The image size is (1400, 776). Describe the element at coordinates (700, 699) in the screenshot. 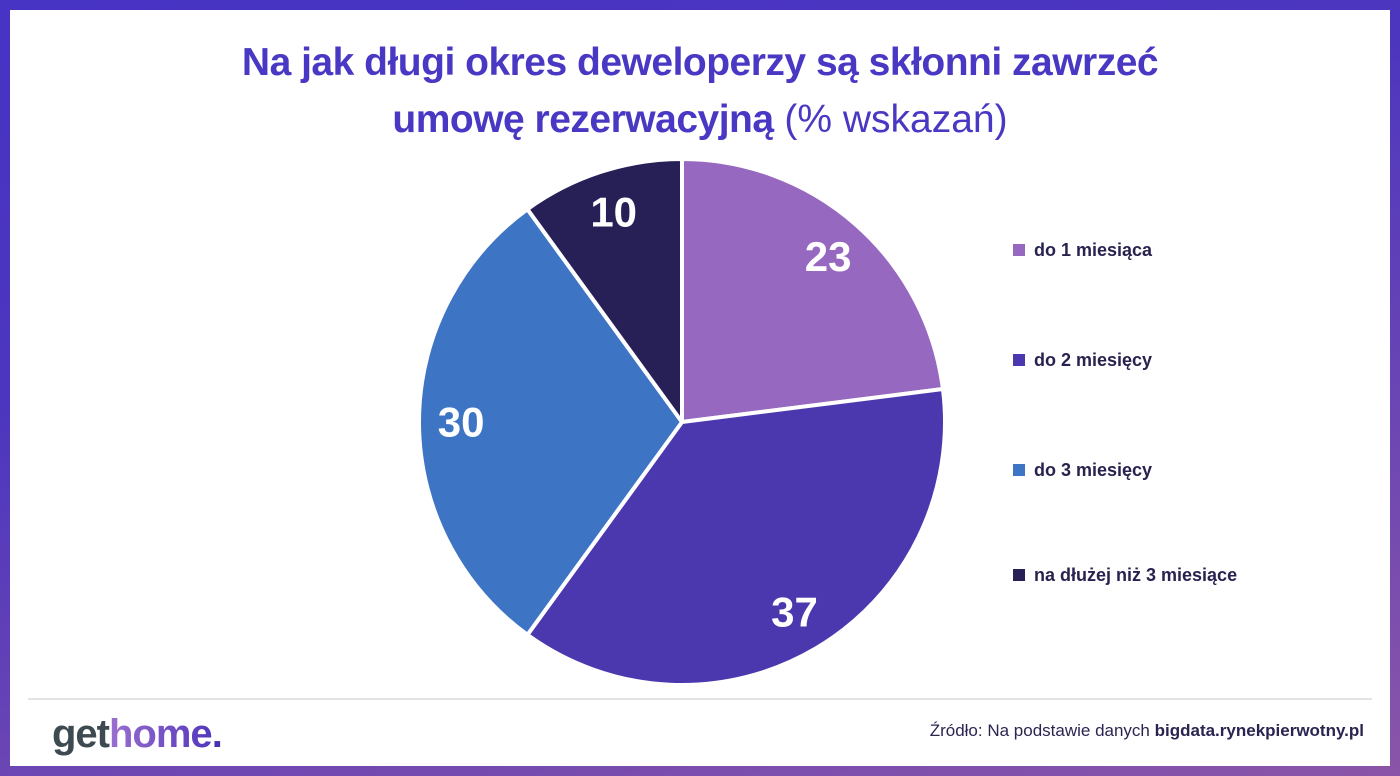

I see `footer-divider` at that location.